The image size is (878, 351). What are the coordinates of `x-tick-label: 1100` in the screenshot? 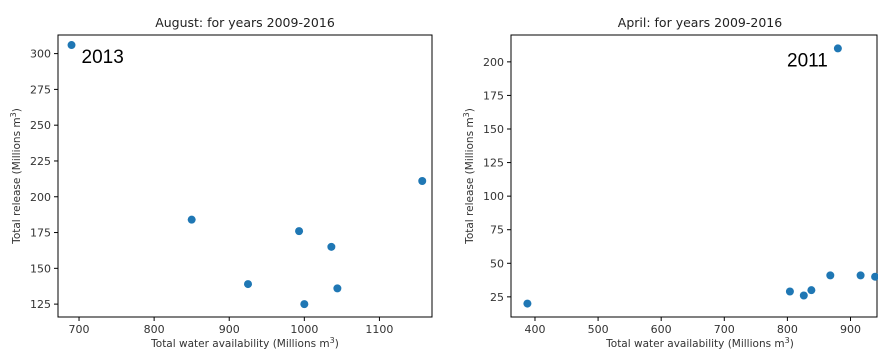 It's located at (379, 329).